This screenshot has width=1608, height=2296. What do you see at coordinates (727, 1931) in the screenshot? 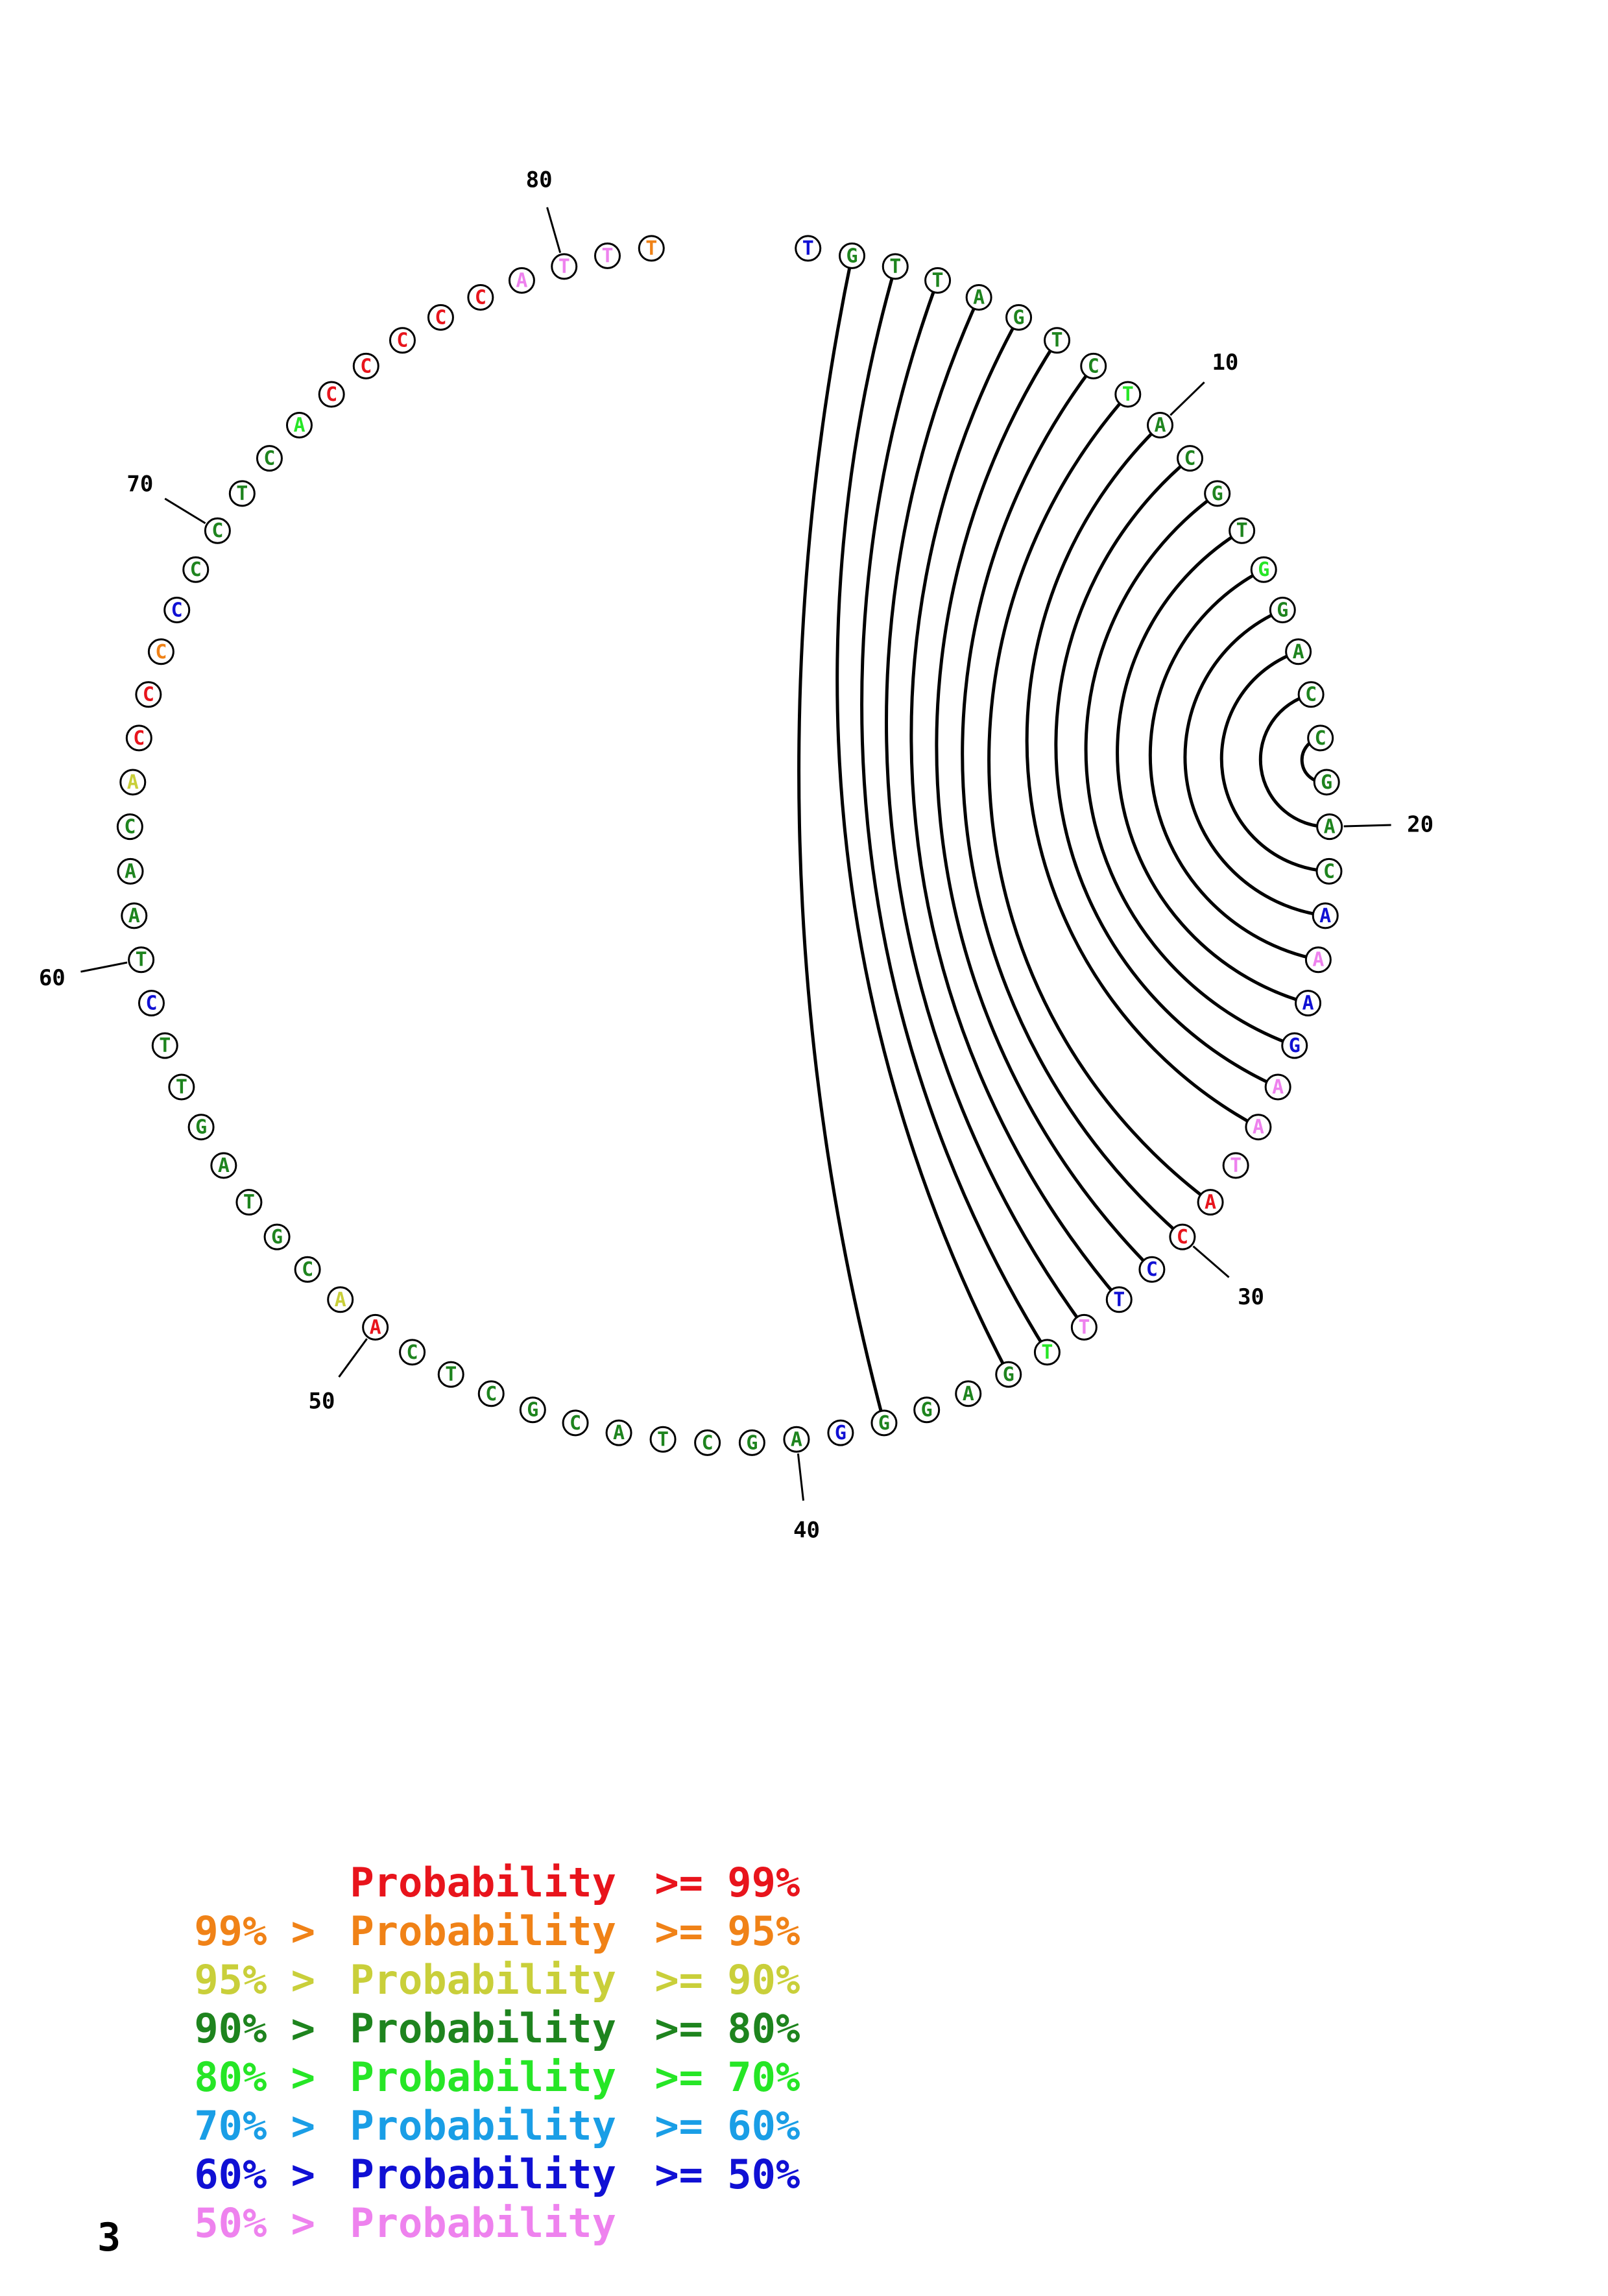
I see `legend-threshold: >= 95%` at bounding box center [727, 1931].